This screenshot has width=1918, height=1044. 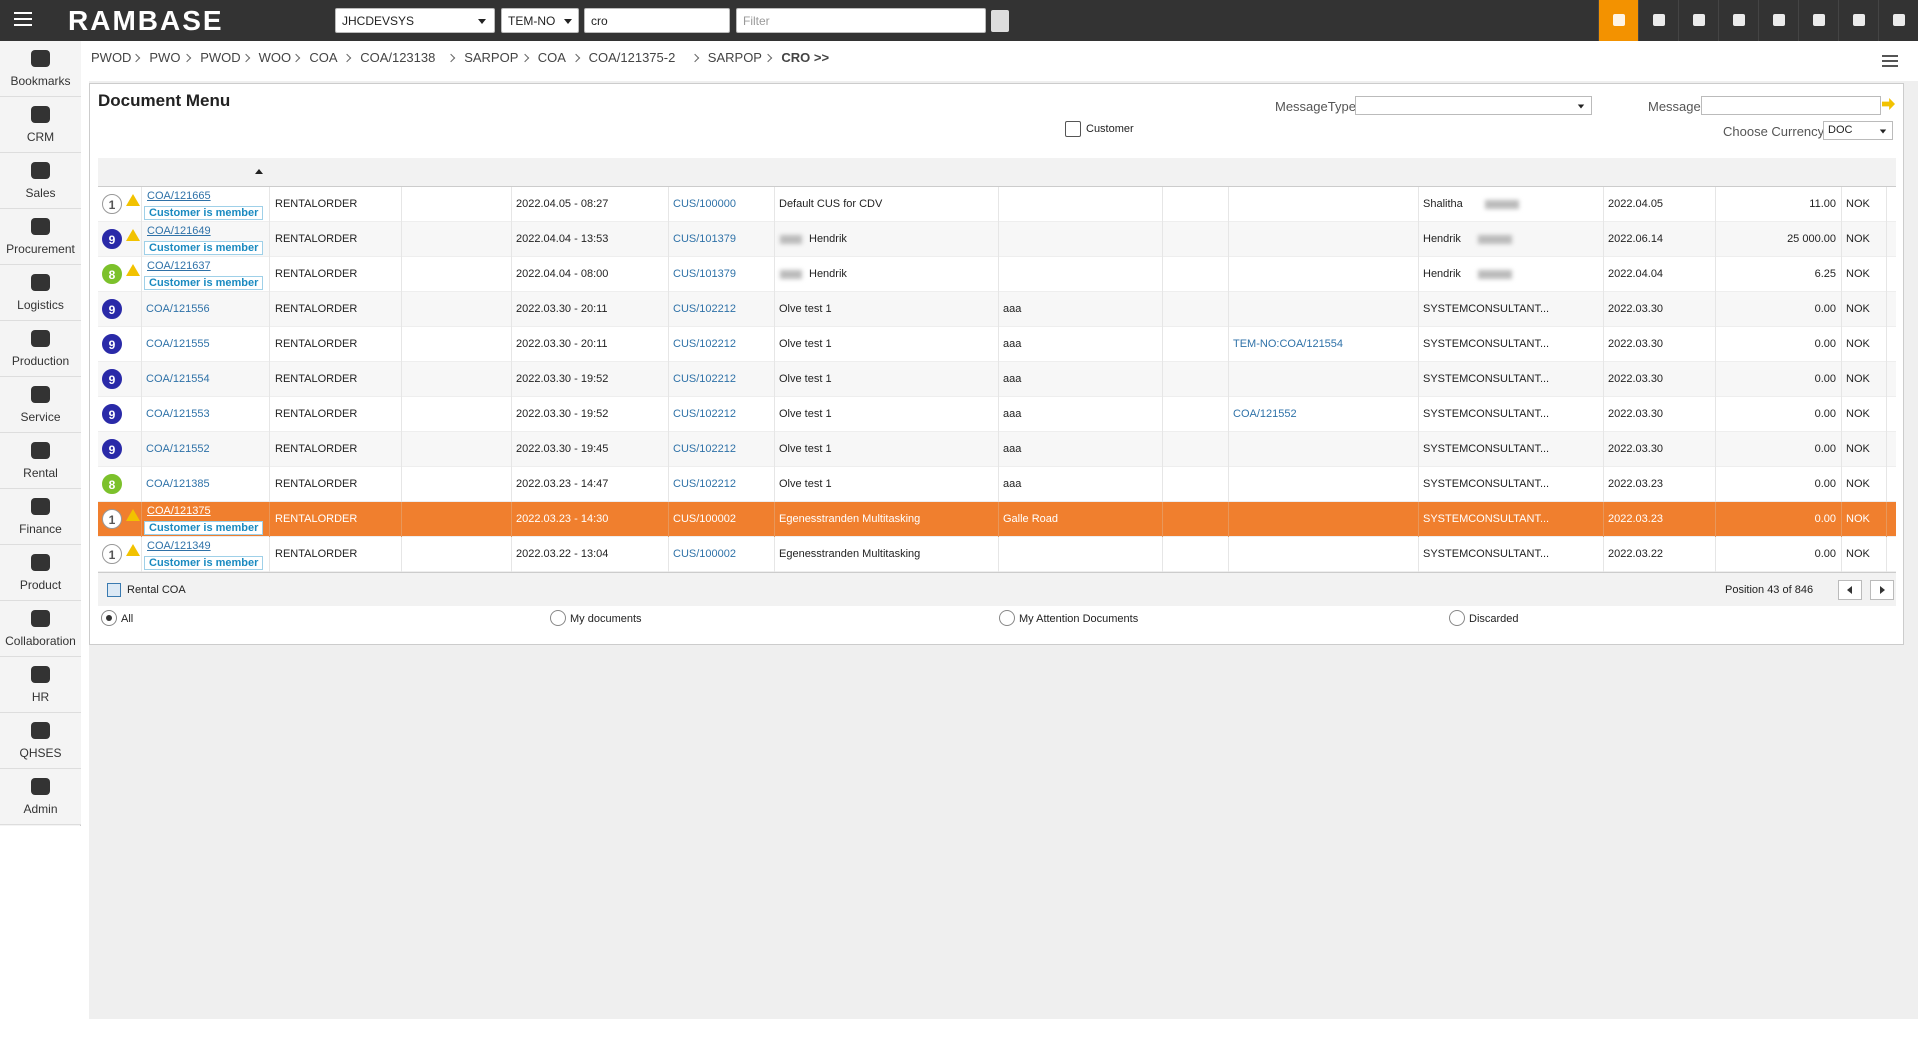 What do you see at coordinates (127, 619) in the screenshot?
I see `filter-label: All` at bounding box center [127, 619].